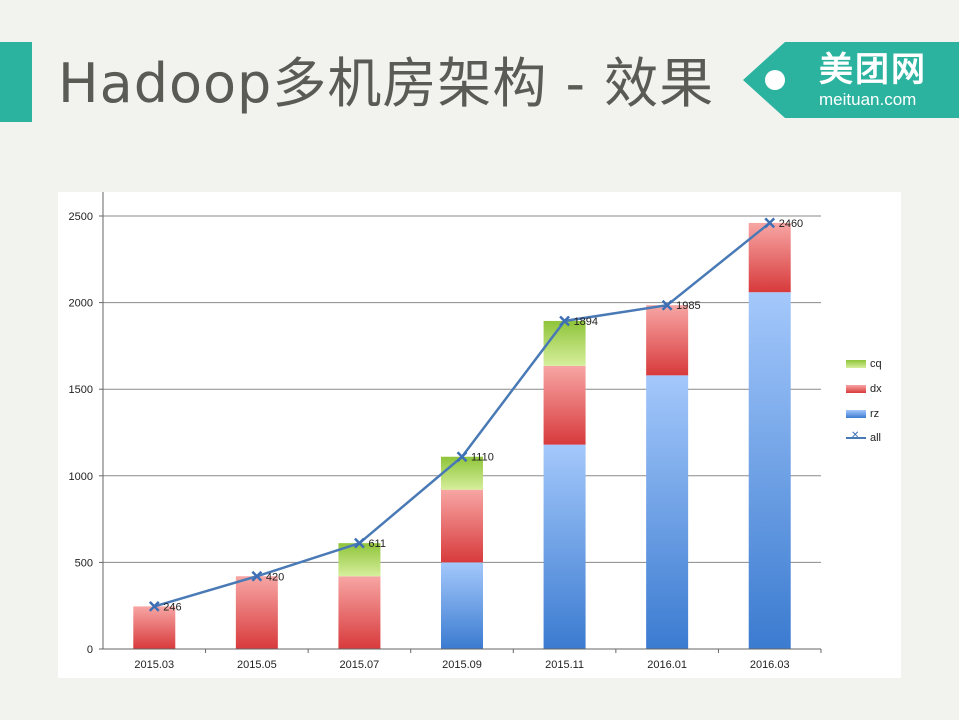  I want to click on logo-badge-shape, so click(851, 80).